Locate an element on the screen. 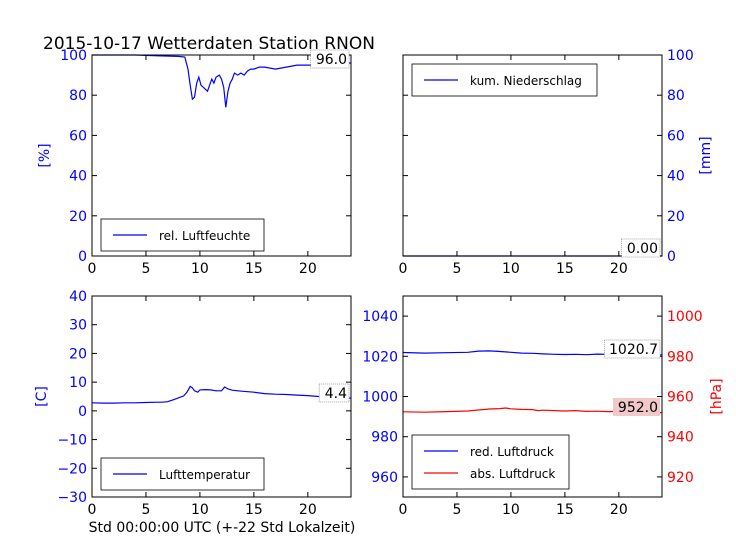 This screenshot has height=552, width=736. y-tick-label: −10 is located at coordinates (72, 441).